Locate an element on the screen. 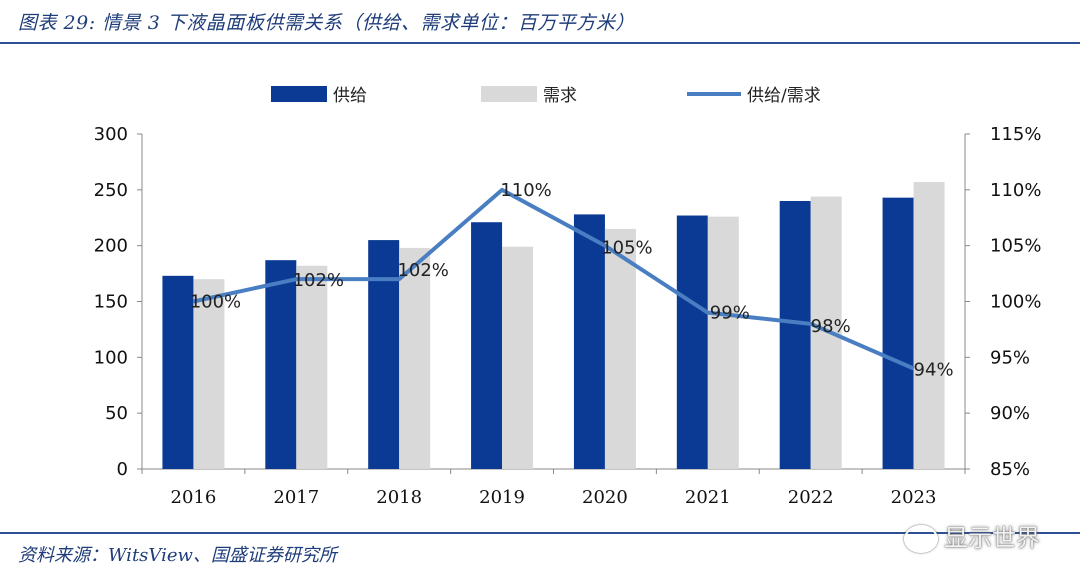 This screenshot has height=582, width=1080. right-tick-label: 85% is located at coordinates (1010, 469).